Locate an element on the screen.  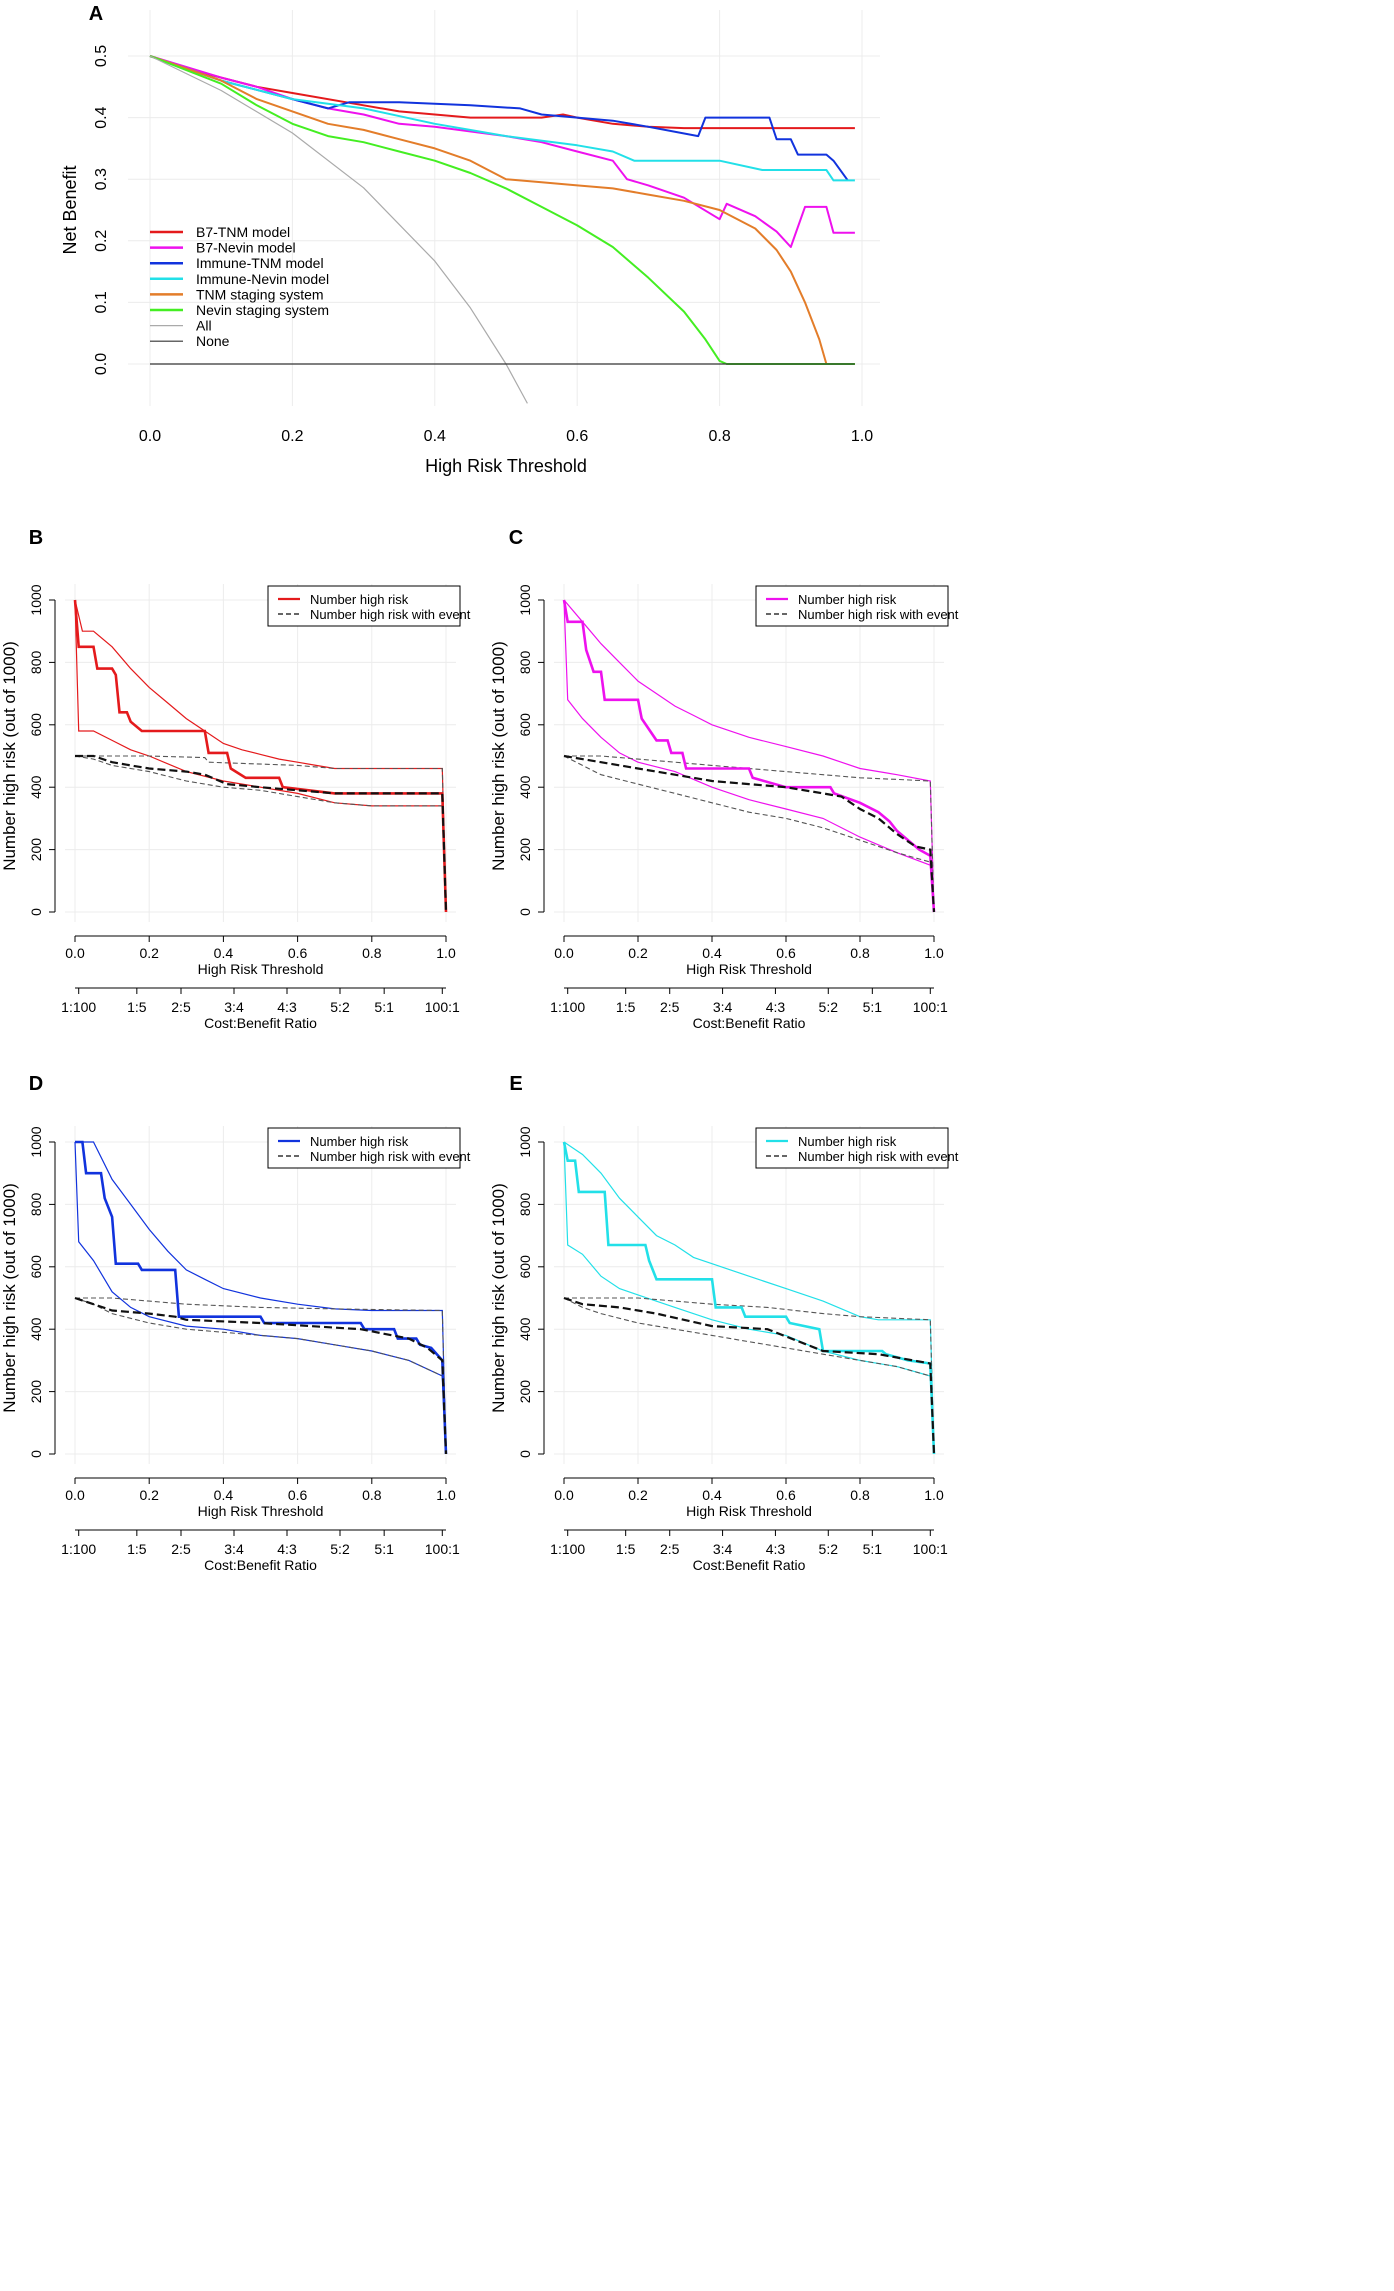
y-tick-label: 0.5 is located at coordinates (101, 56).